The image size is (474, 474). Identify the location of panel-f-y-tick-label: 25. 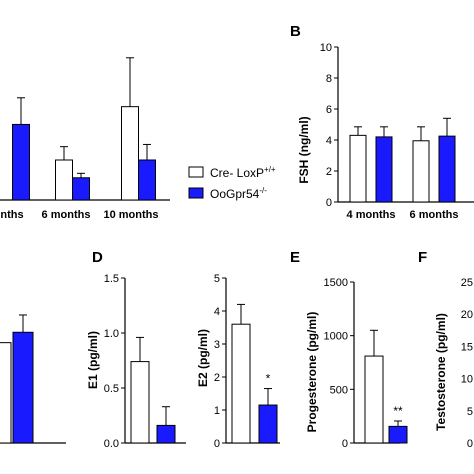
(467, 283).